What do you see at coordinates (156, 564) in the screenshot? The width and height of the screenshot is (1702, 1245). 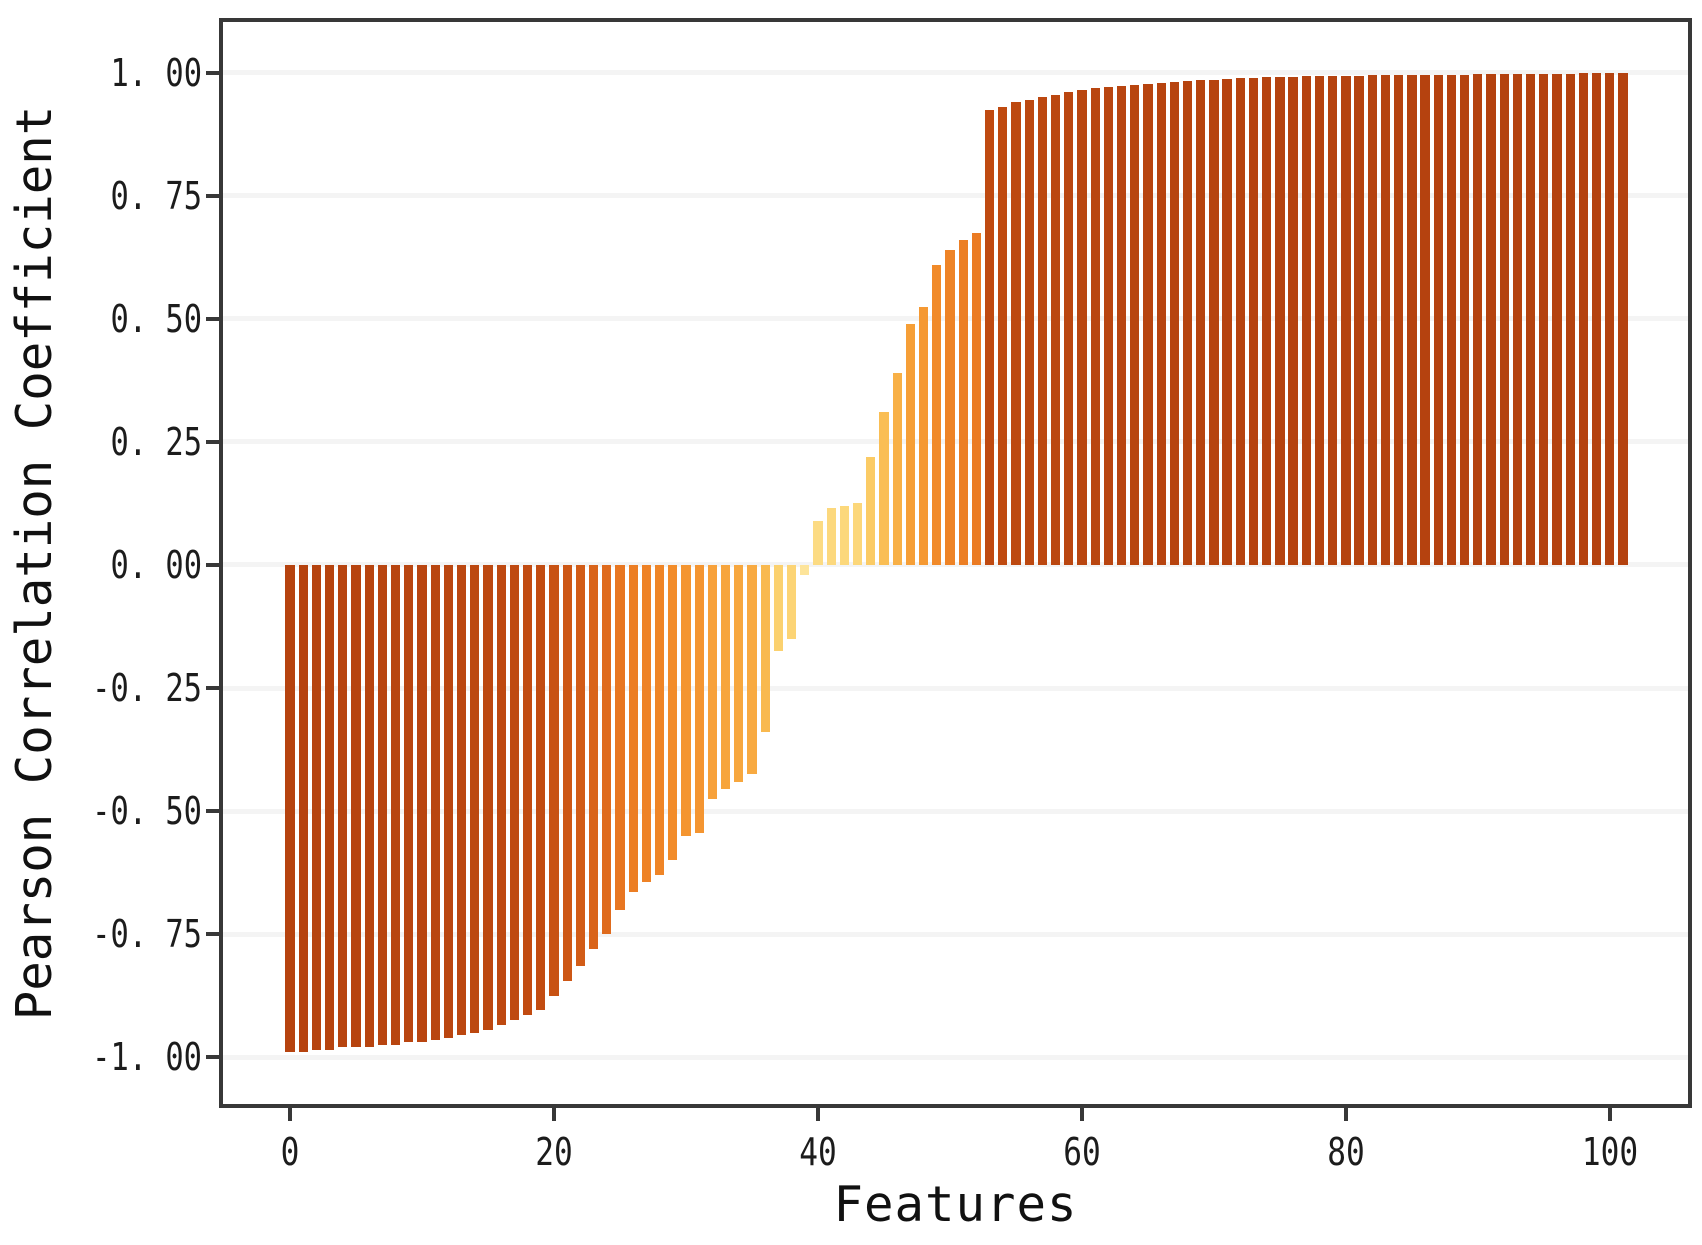 I see `y-tick-label: 0. 00` at bounding box center [156, 564].